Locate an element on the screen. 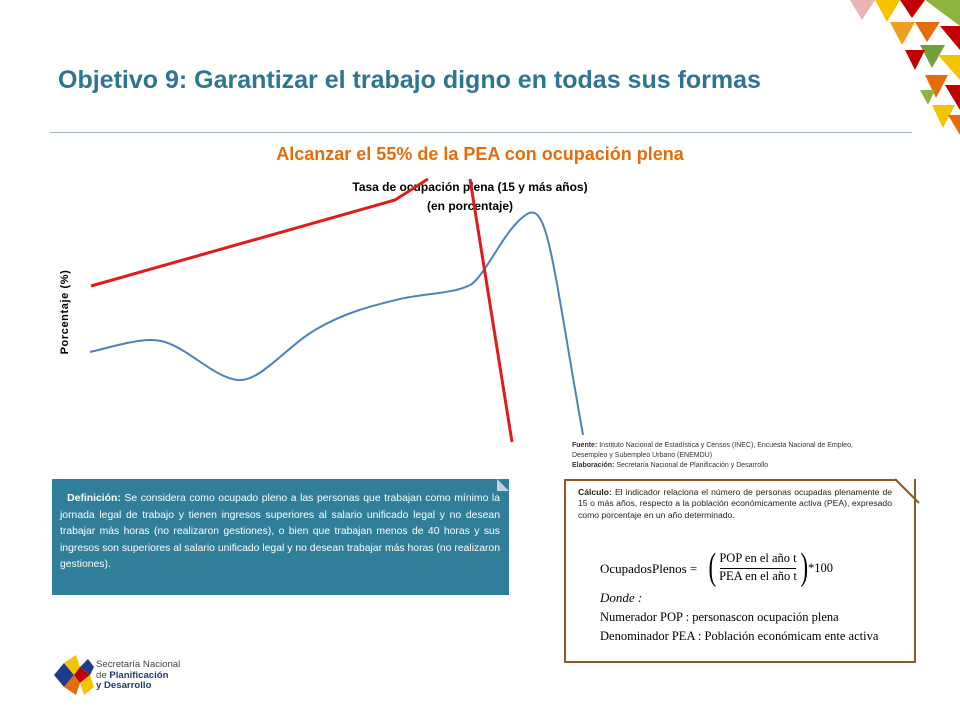 The image size is (960, 720). calculation-box is located at coordinates (740, 571).